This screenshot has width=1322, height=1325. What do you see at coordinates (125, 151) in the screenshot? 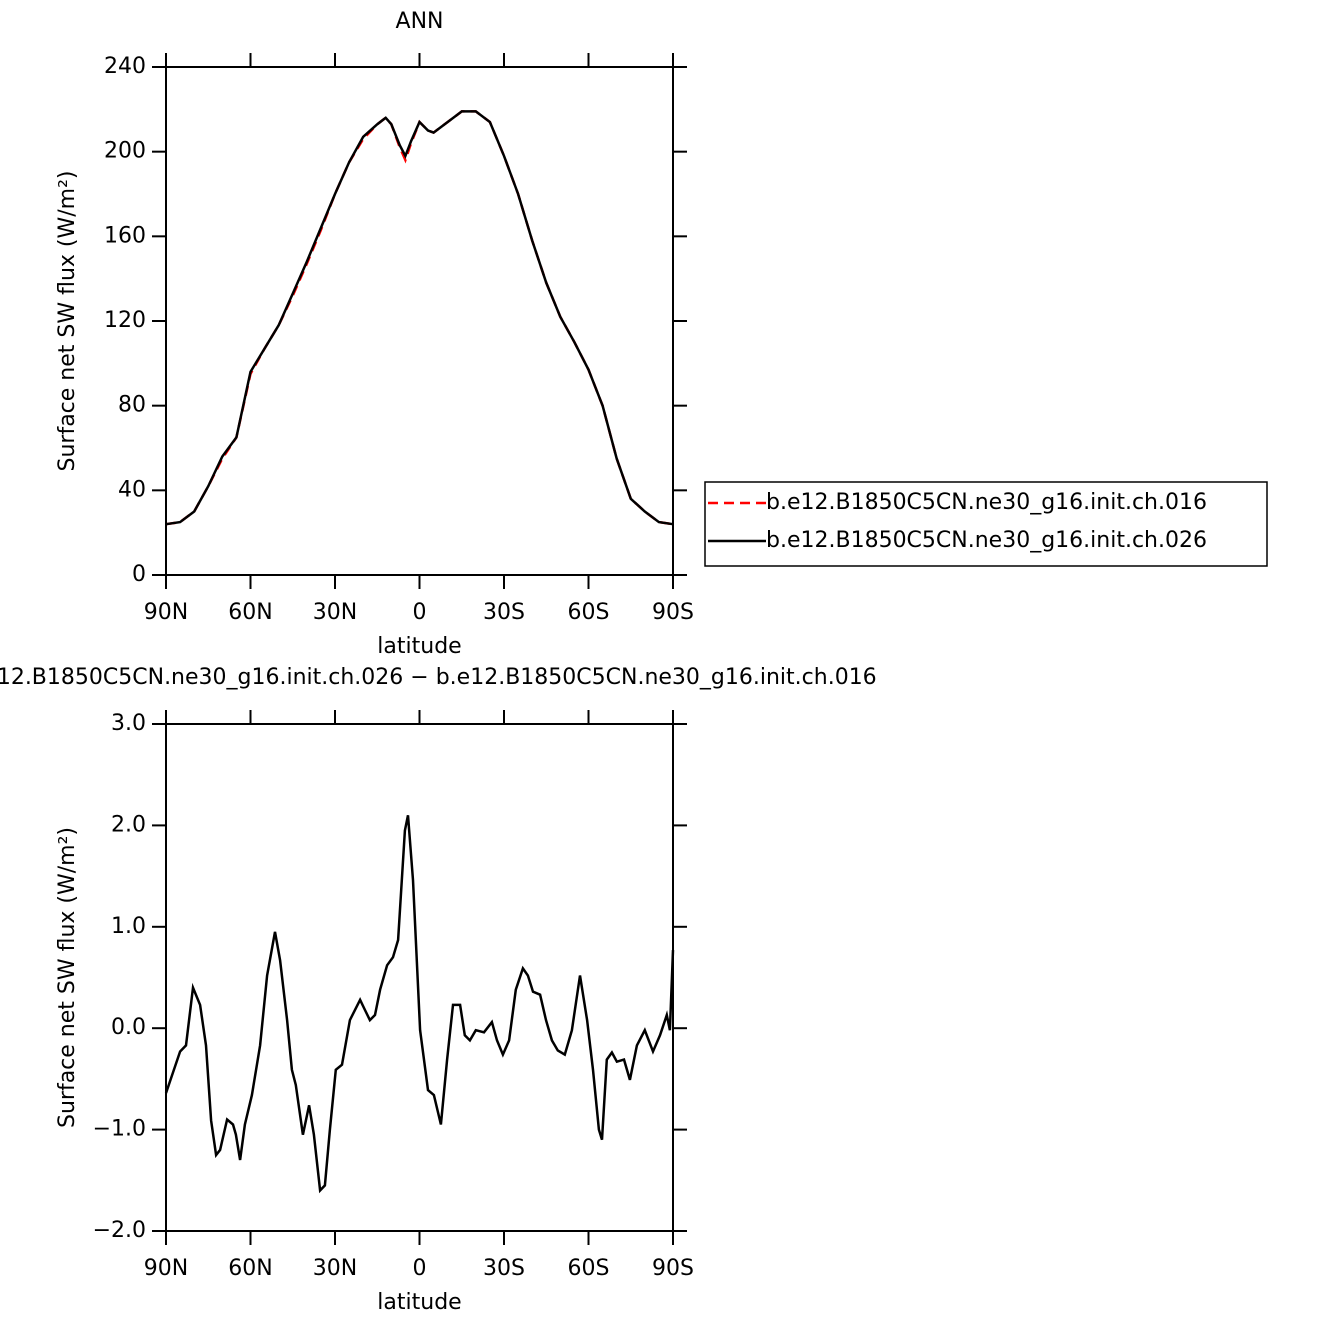
I see `y-tick-label: 200` at bounding box center [125, 151].